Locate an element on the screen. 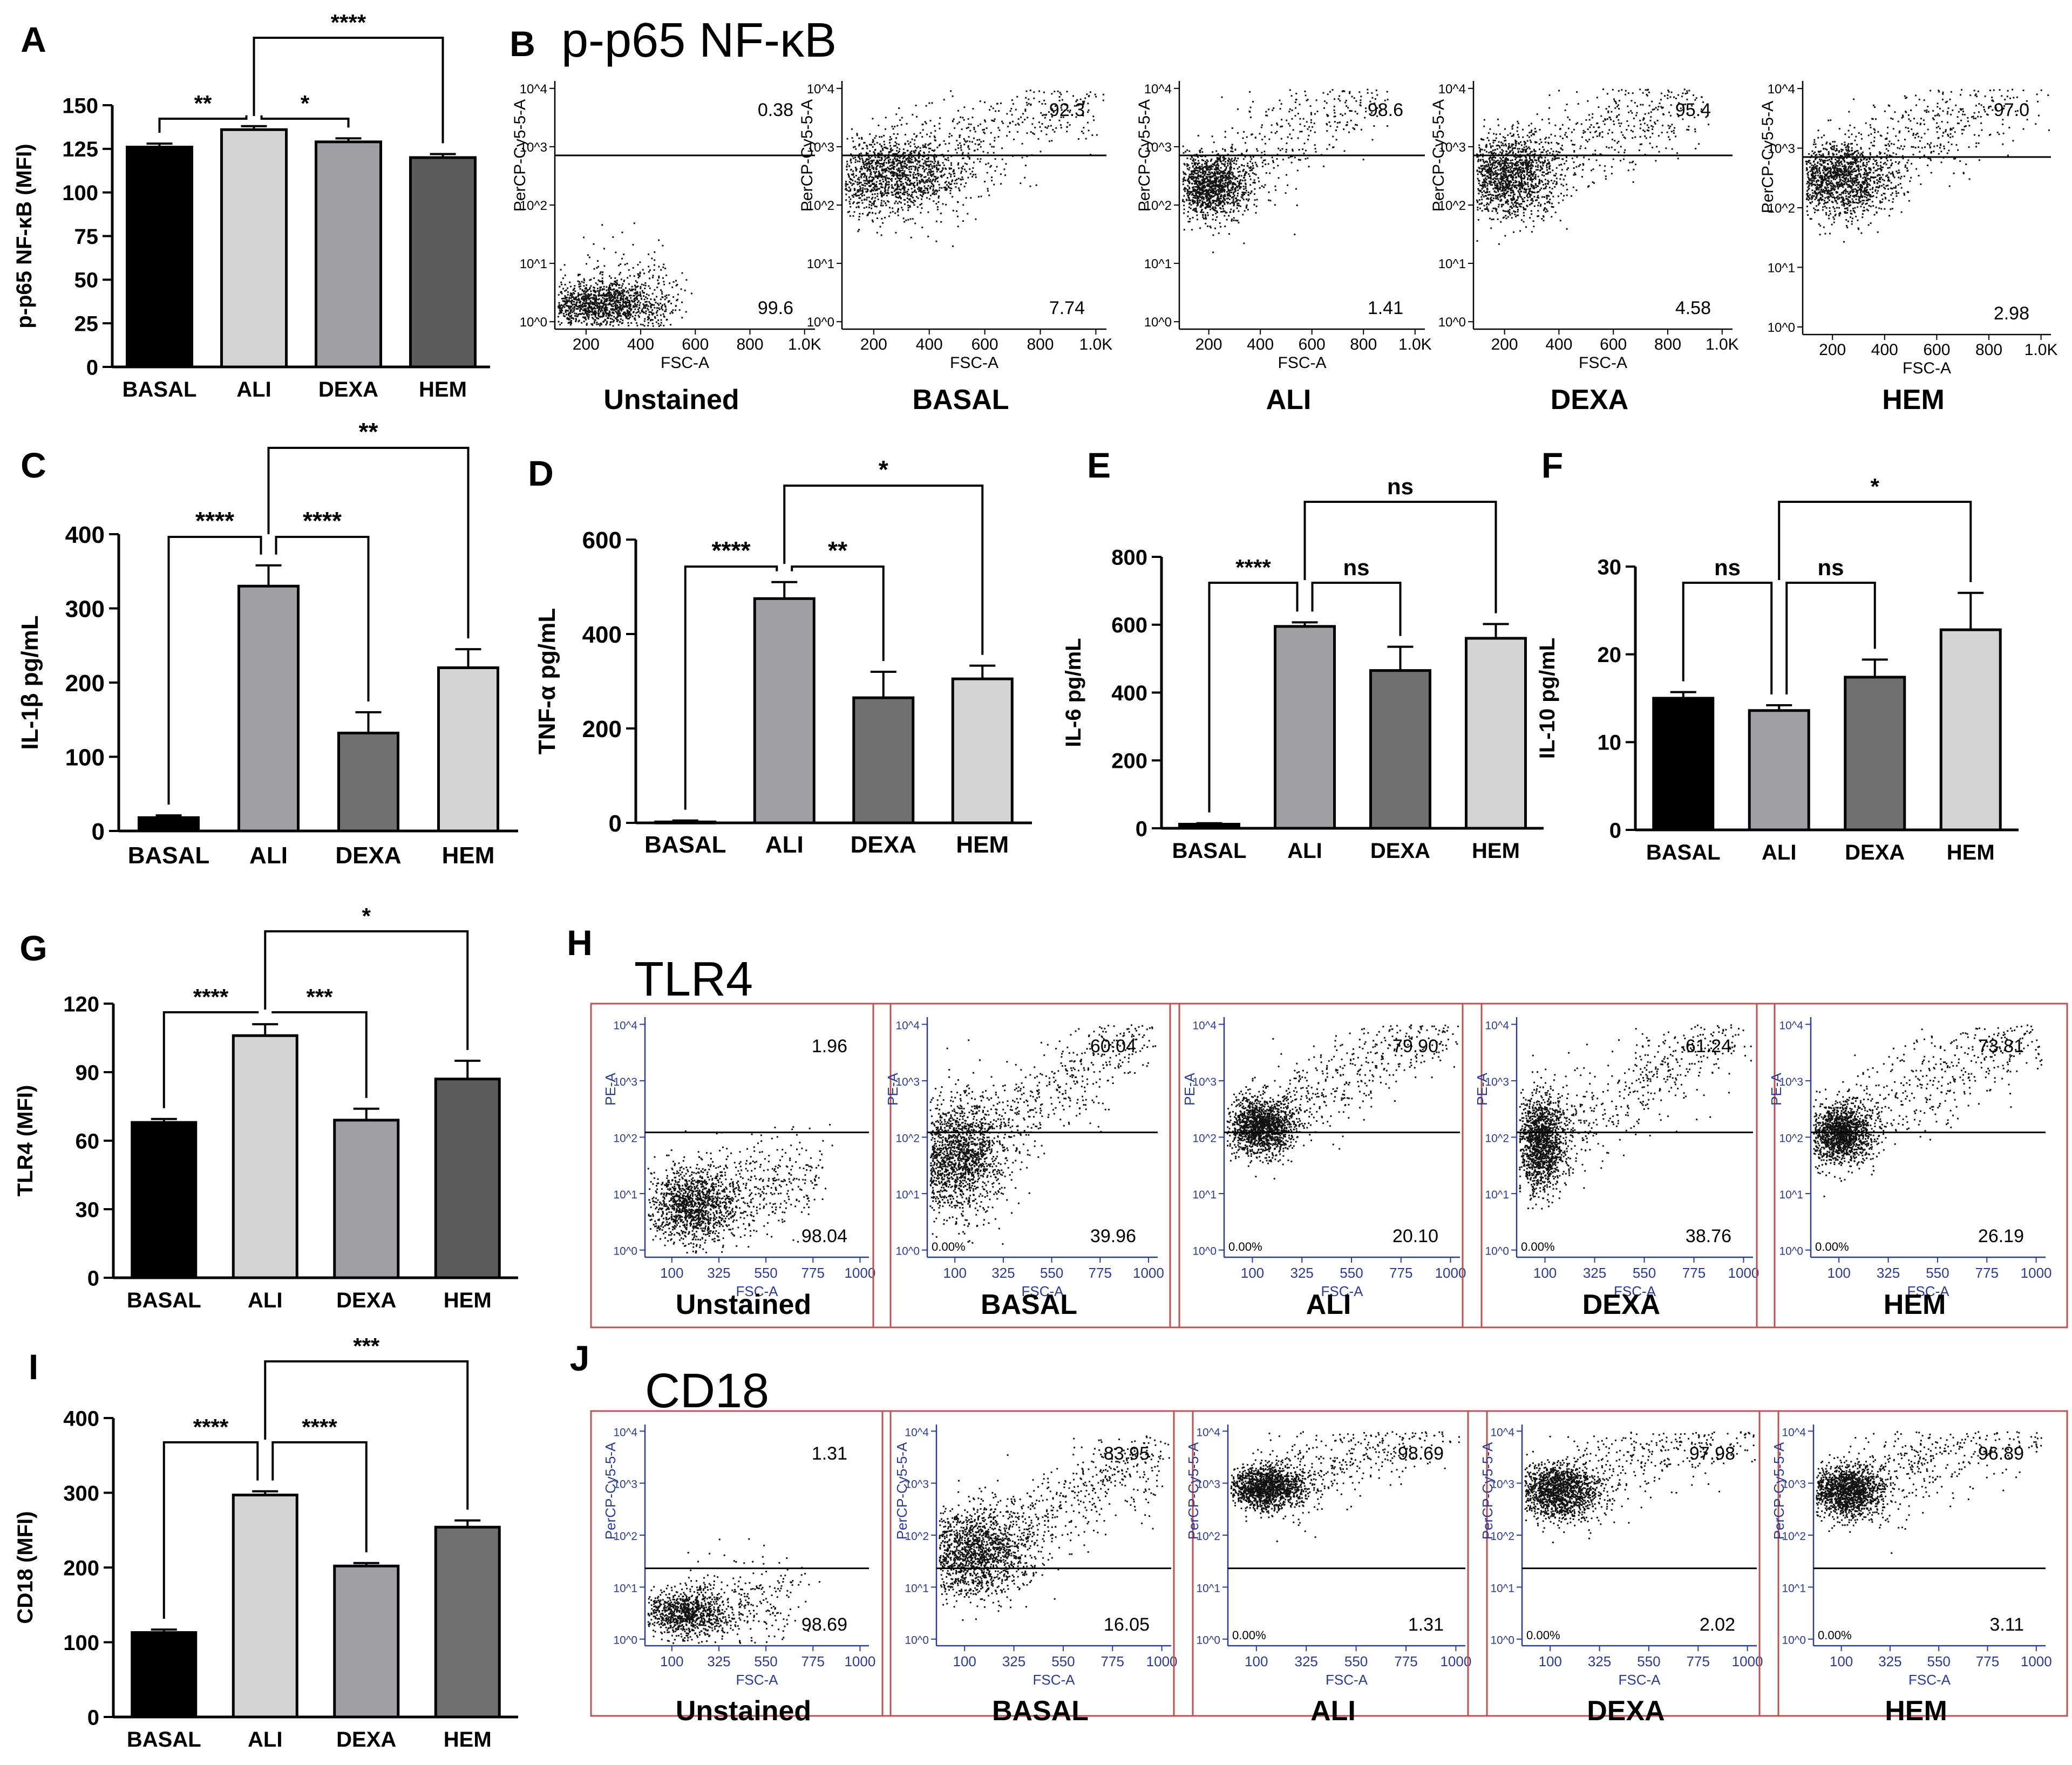 Image resolution: width=2072 pixels, height=1765 pixels. y-tick-label: 400 is located at coordinates (81, 1418).